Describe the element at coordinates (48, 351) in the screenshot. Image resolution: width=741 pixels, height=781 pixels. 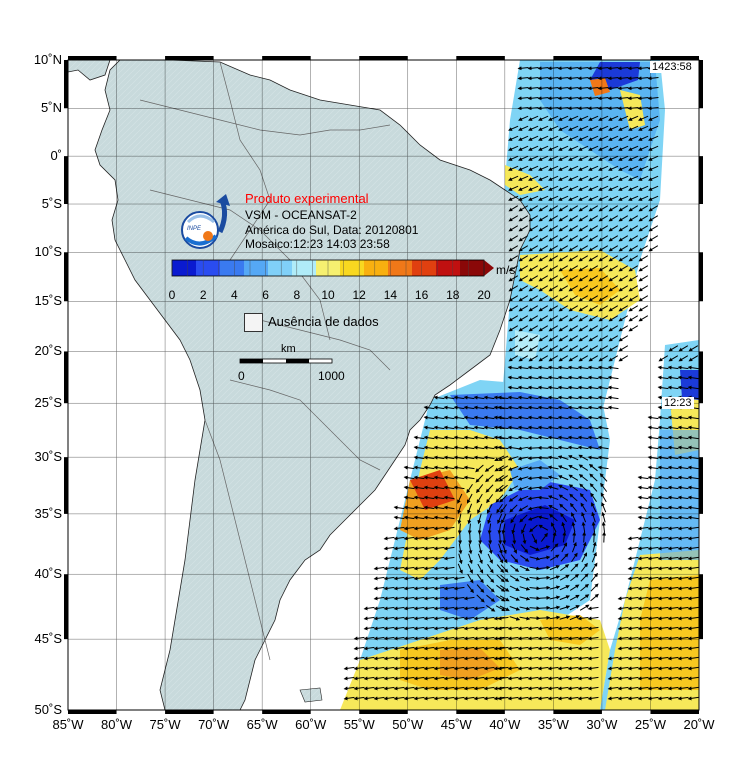
I see `latitude-label: 20˚S` at that location.